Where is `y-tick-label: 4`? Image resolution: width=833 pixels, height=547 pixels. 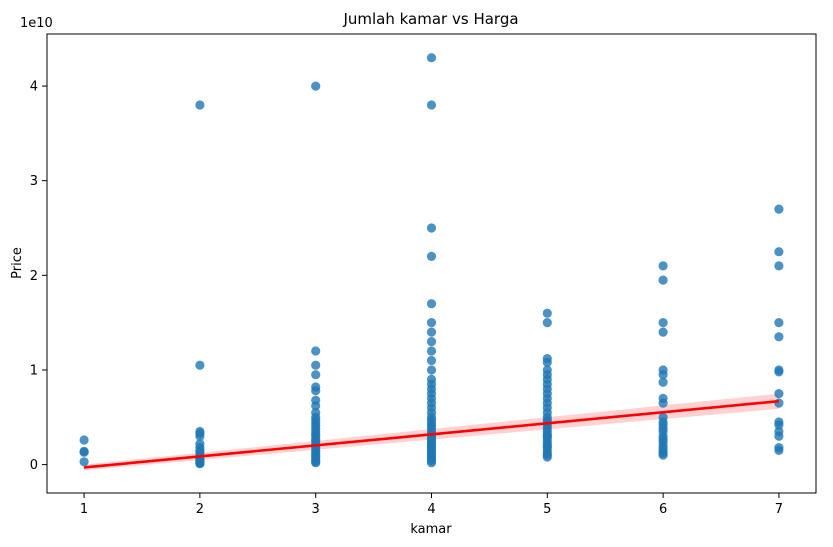 y-tick-label: 4 is located at coordinates (34, 87).